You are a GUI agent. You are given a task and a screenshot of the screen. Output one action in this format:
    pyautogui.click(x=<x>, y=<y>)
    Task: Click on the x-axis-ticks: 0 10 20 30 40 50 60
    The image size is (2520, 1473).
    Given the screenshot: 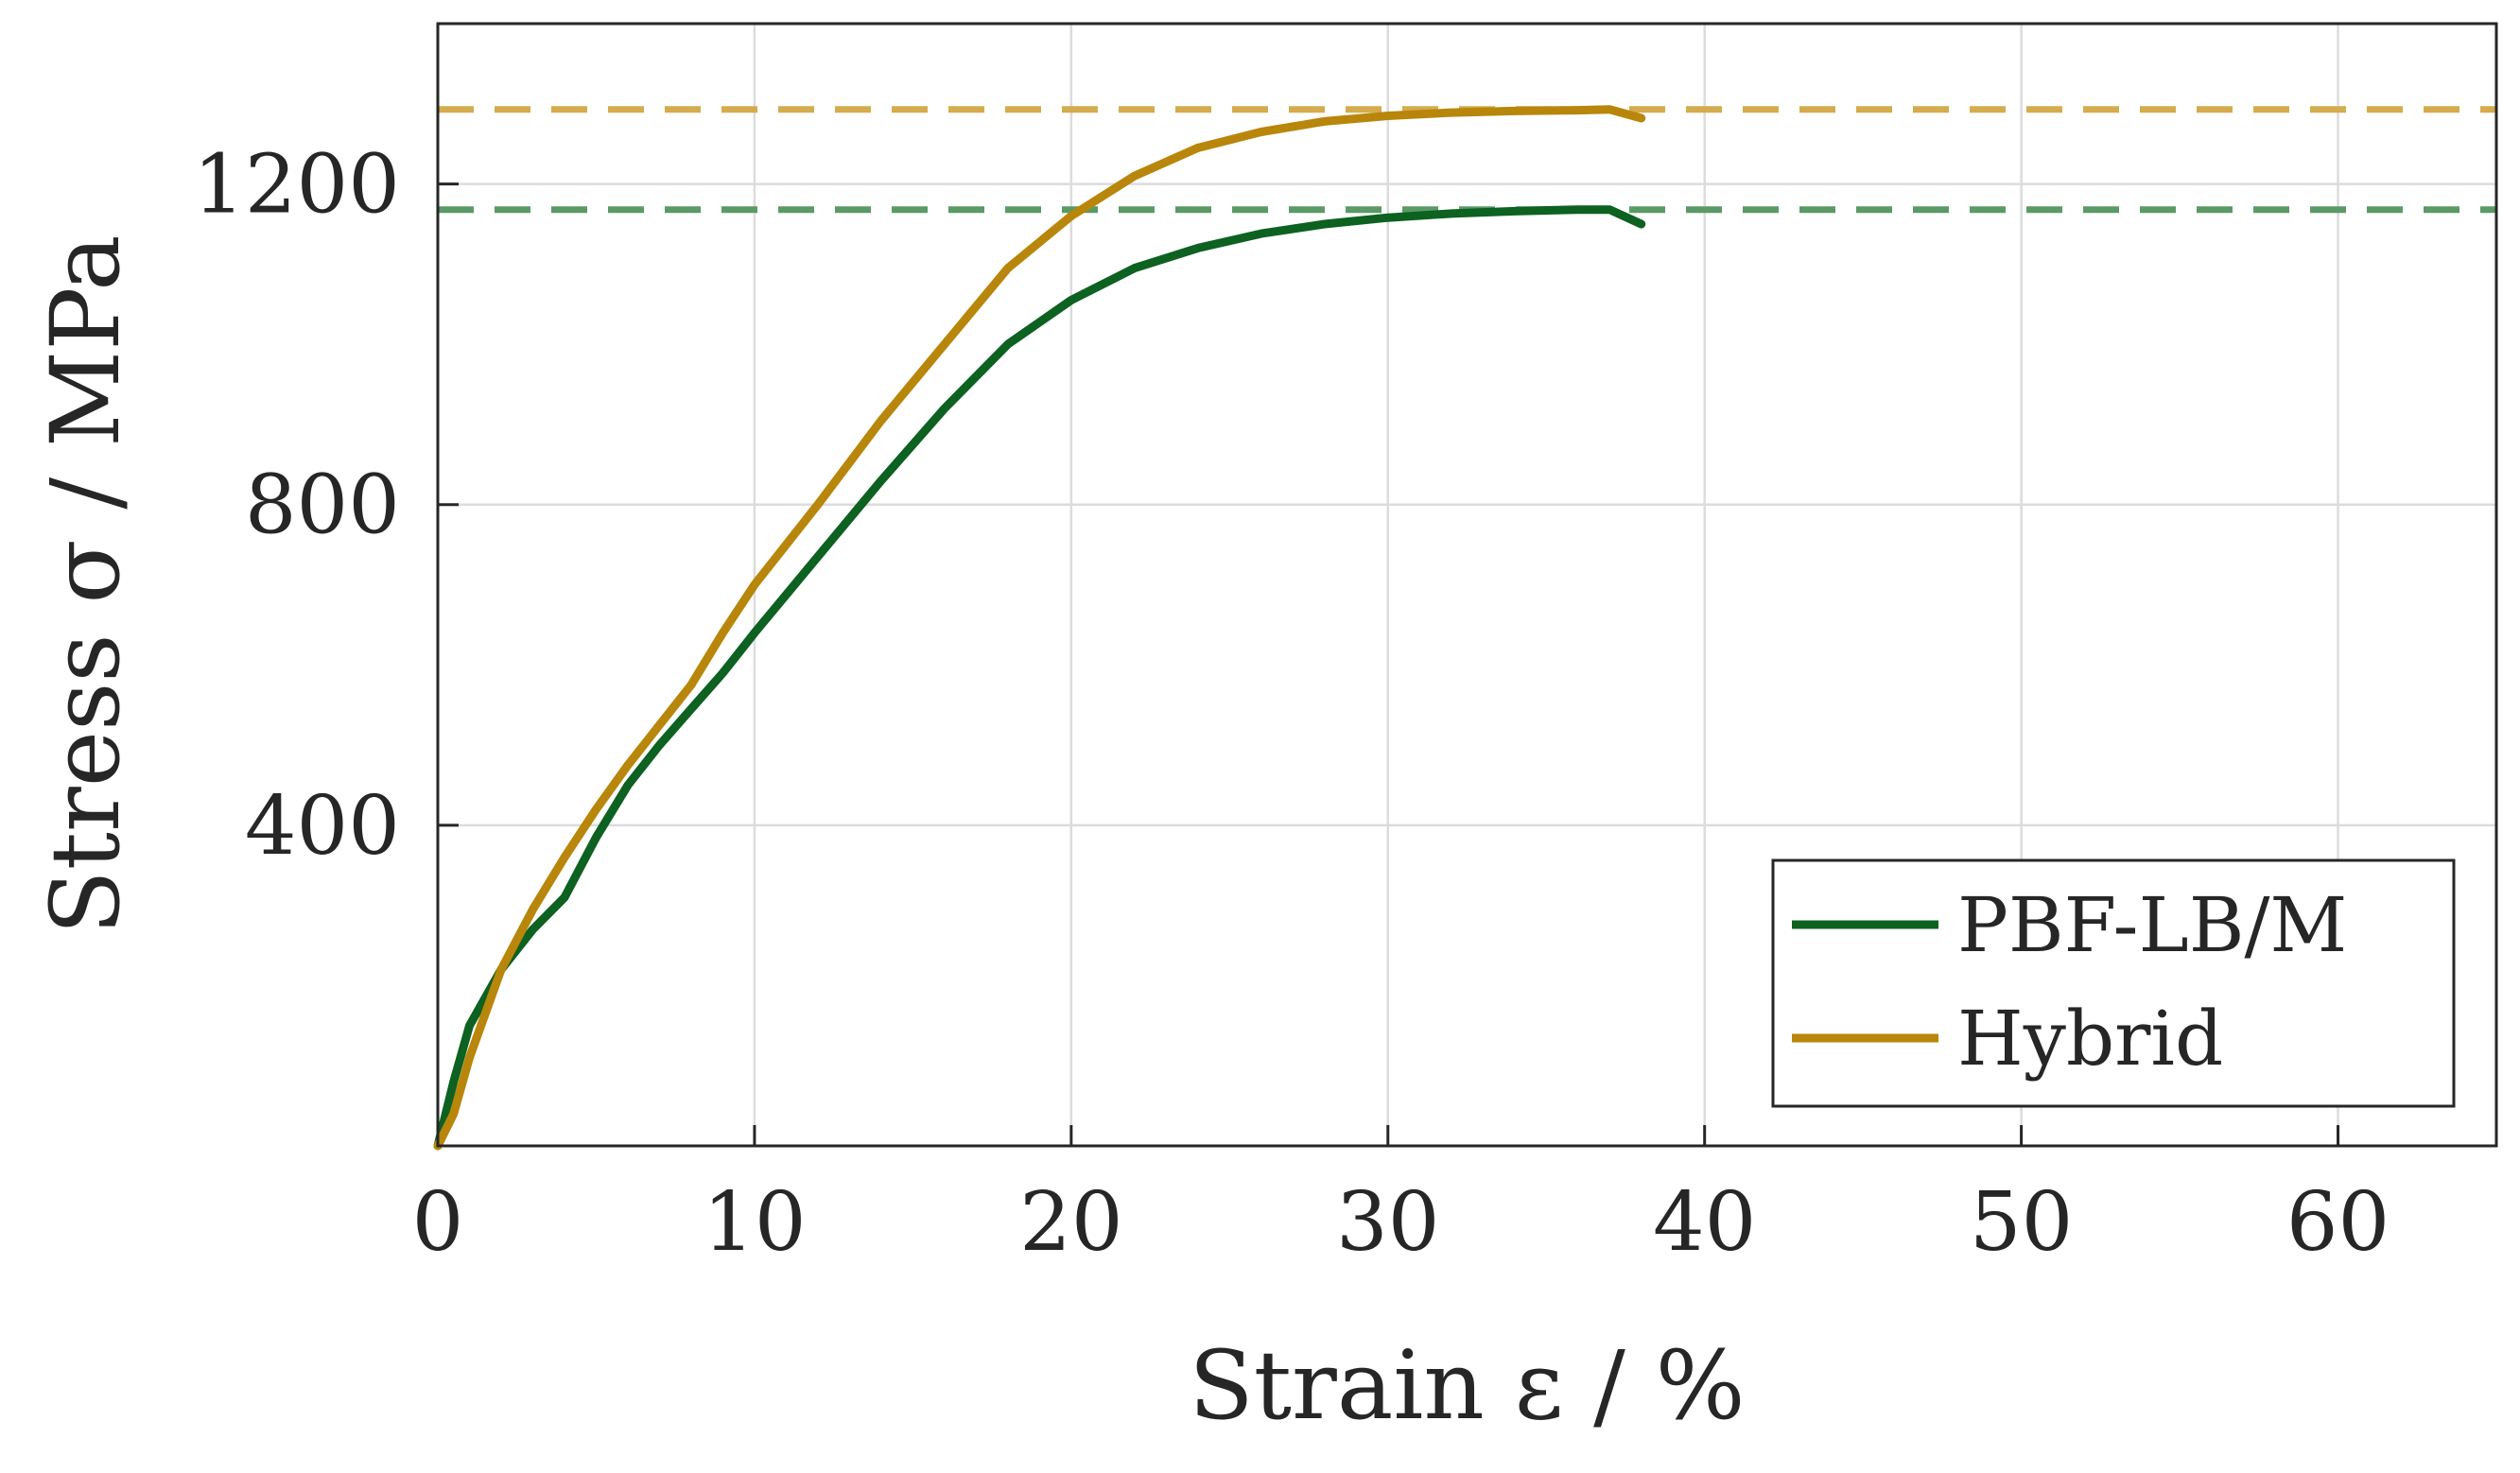 What is the action you would take?
    pyautogui.click(x=1401, y=1197)
    